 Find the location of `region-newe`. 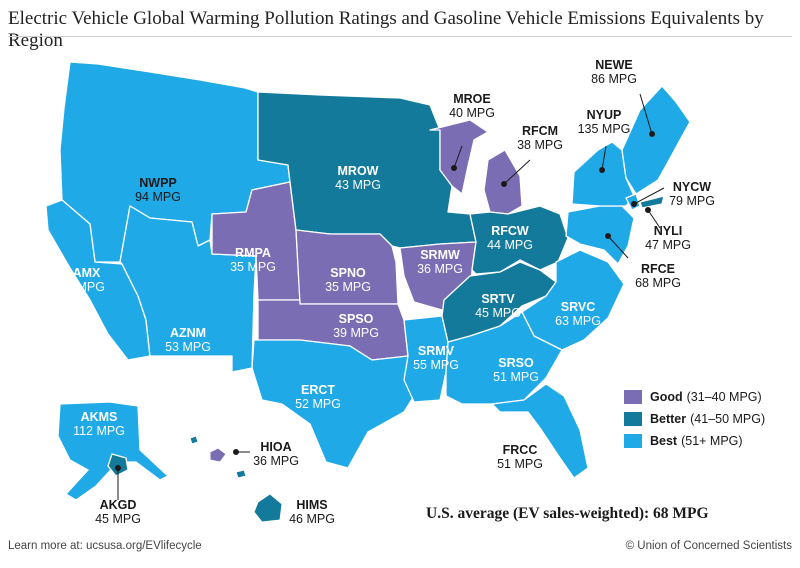

region-newe is located at coordinates (656, 140).